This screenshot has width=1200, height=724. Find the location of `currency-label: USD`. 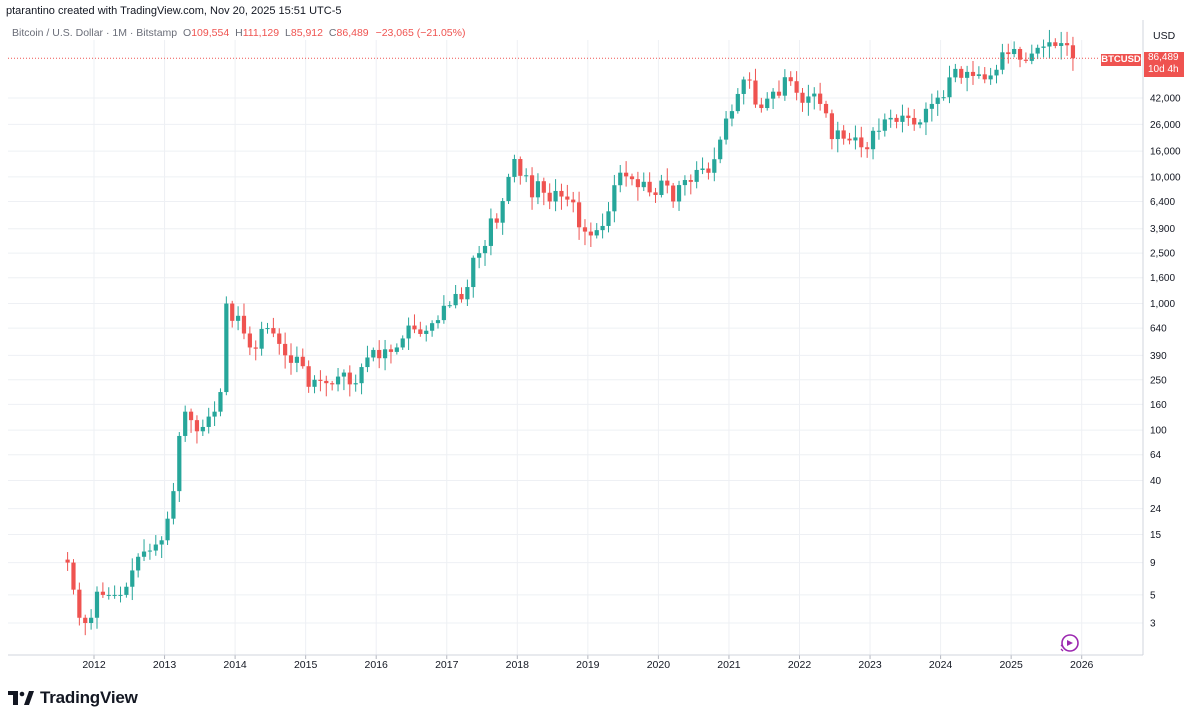

currency-label: USD is located at coordinates (1164, 36).